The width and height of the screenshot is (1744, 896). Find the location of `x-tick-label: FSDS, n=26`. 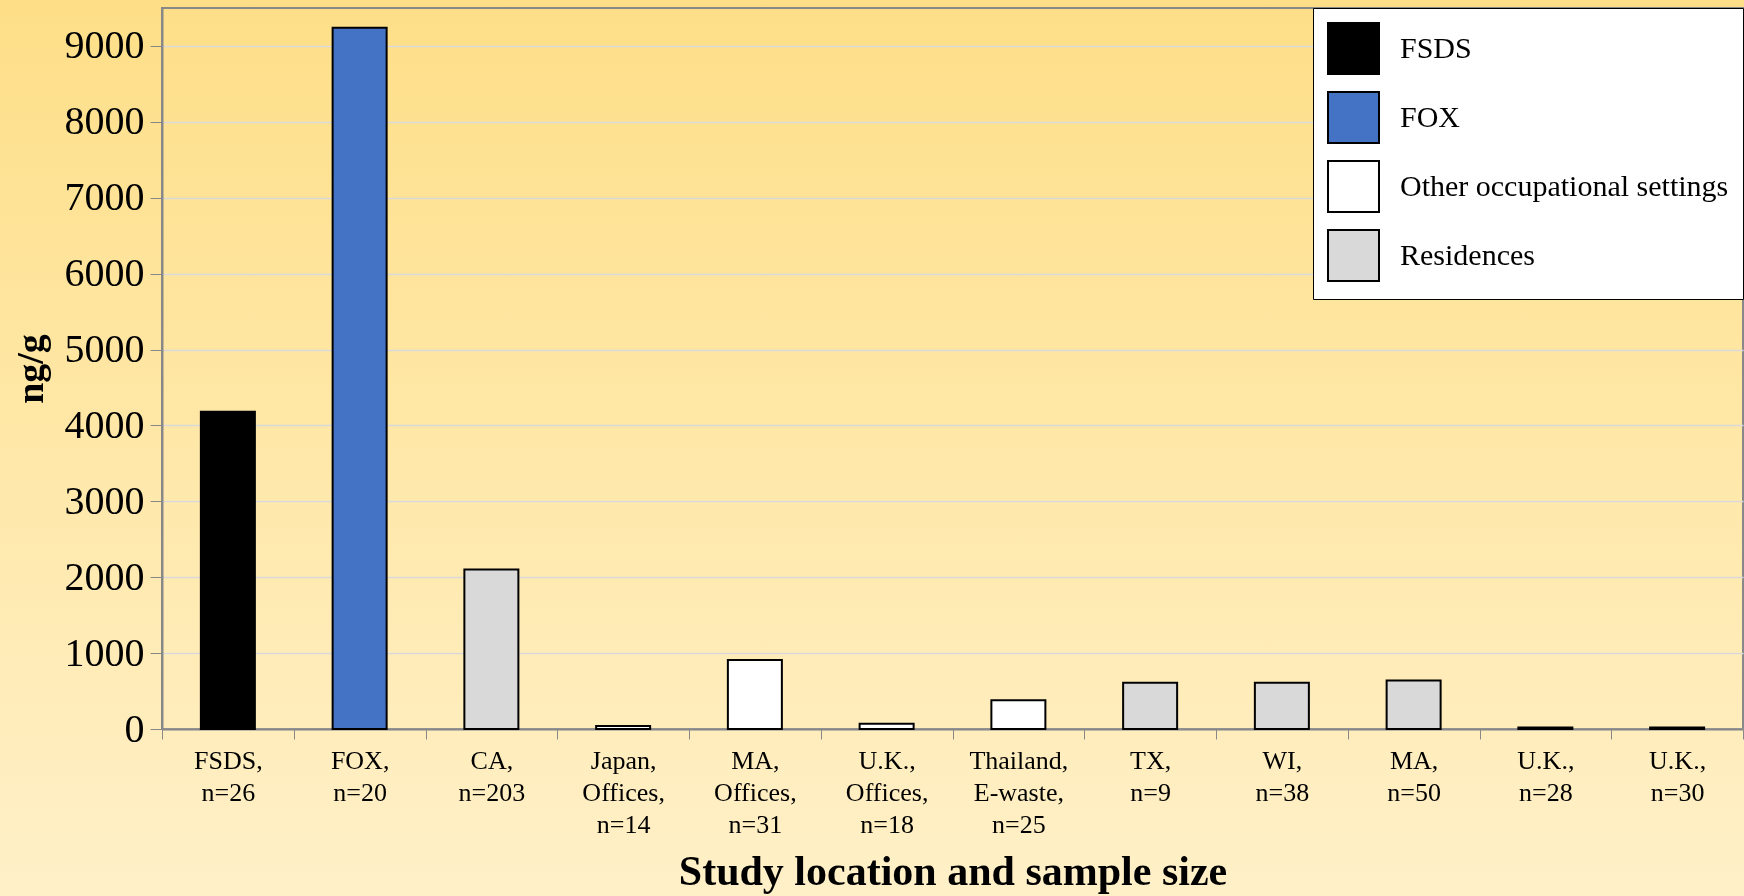

x-tick-label: FSDS, n=26 is located at coordinates (228, 776).